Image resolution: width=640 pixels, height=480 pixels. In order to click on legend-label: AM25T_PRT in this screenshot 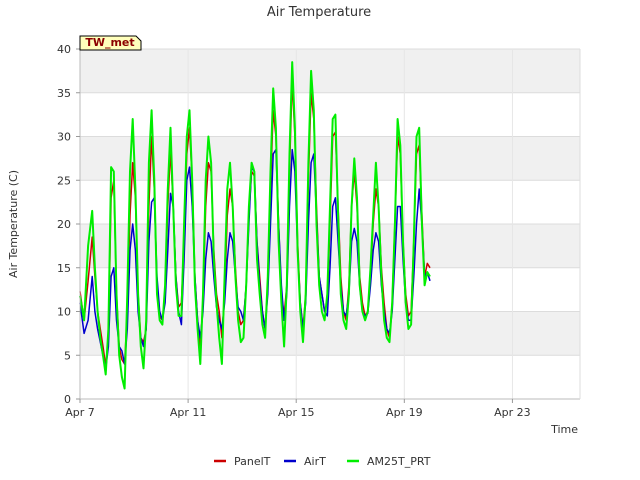, I will do `click(399, 461)`.